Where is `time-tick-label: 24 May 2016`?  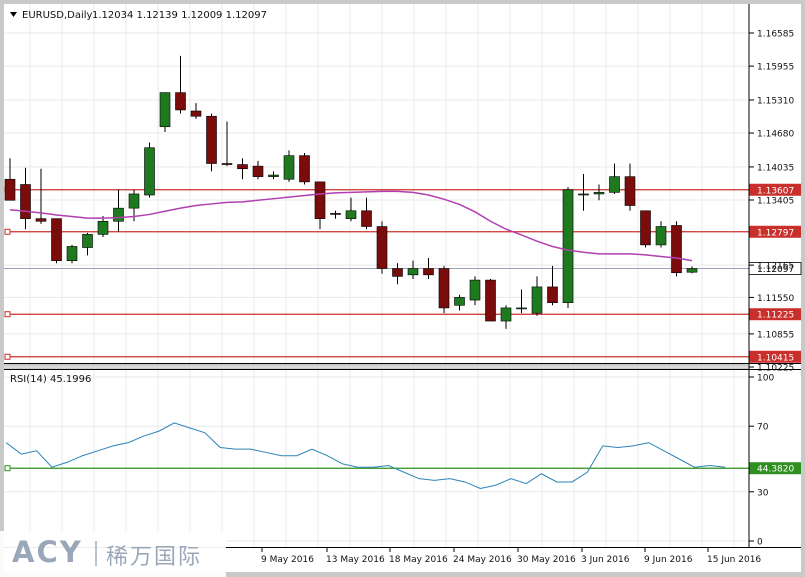 time-tick-label: 24 May 2016 is located at coordinates (482, 560).